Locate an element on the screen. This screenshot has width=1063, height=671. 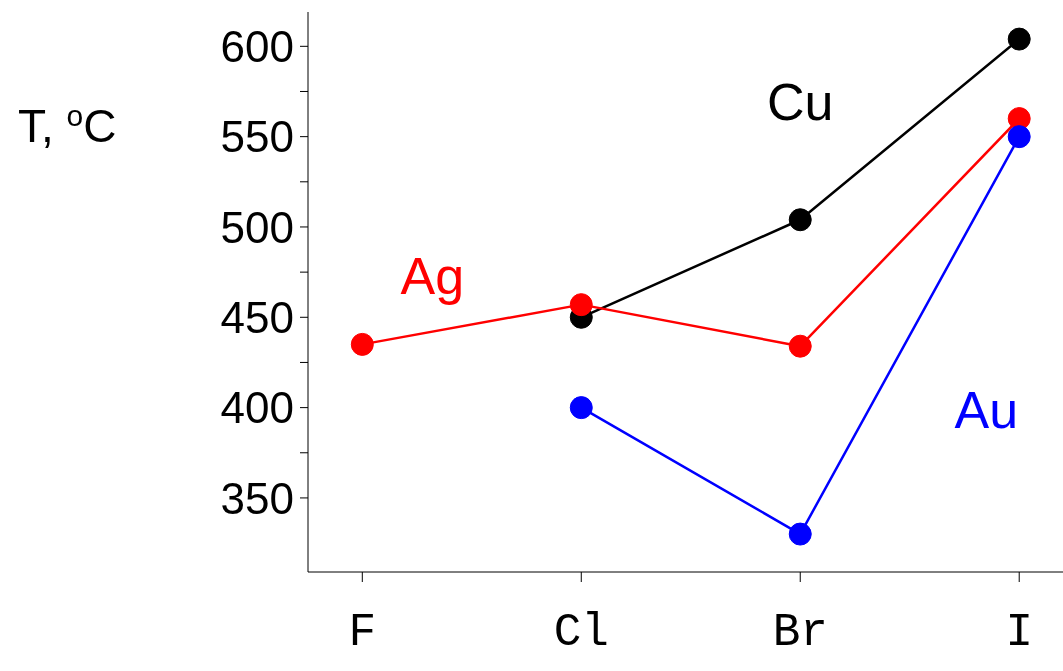
y-tick-label: 450 is located at coordinates (257, 317).